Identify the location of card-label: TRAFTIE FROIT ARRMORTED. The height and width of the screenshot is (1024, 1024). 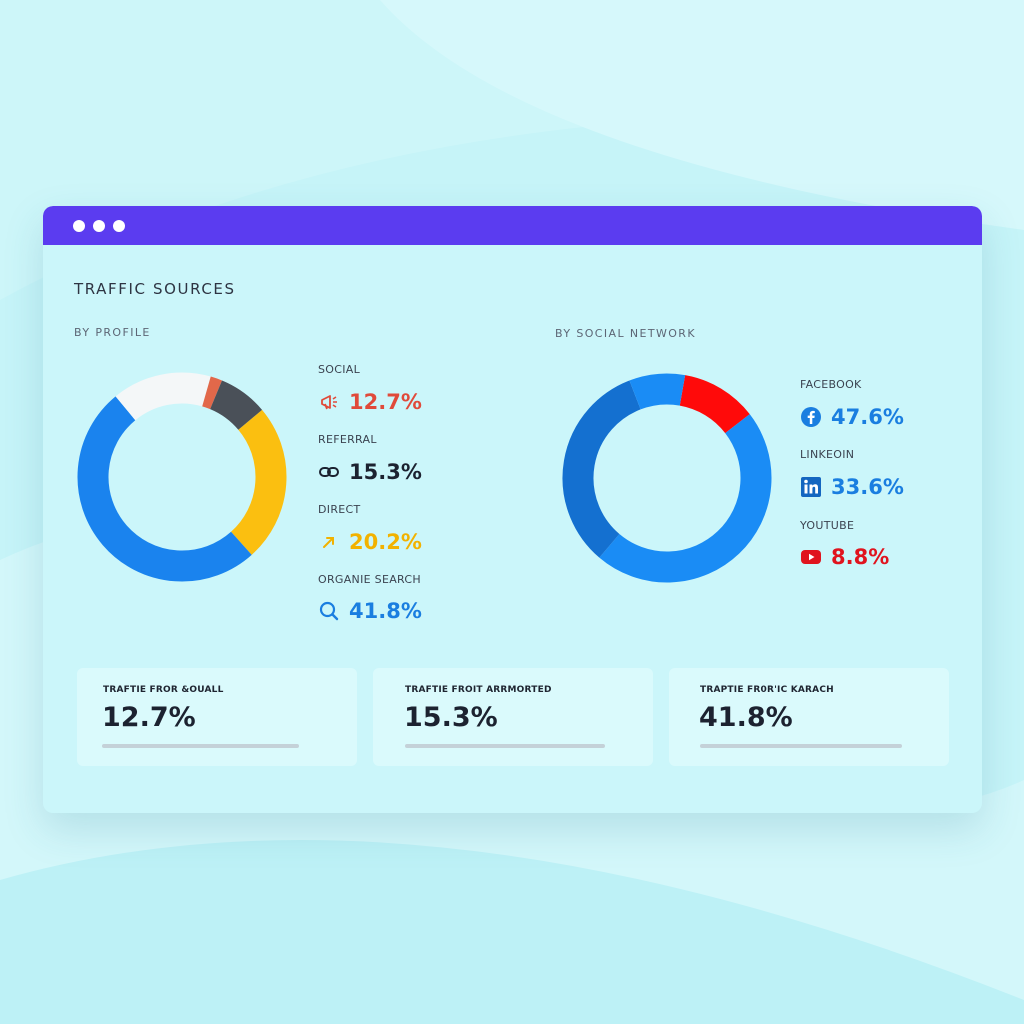
(478, 690).